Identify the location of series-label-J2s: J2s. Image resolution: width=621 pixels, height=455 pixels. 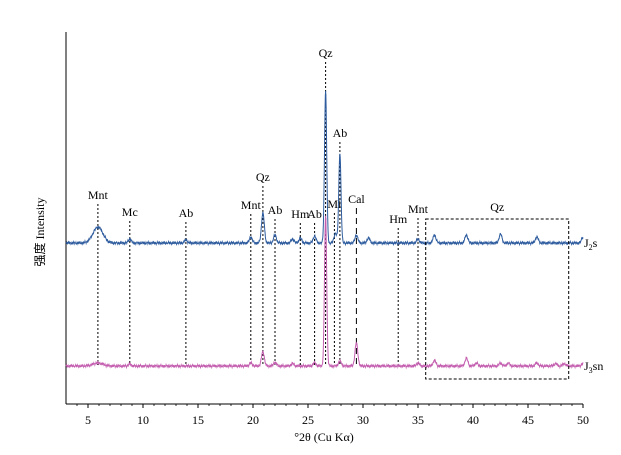
(591, 244).